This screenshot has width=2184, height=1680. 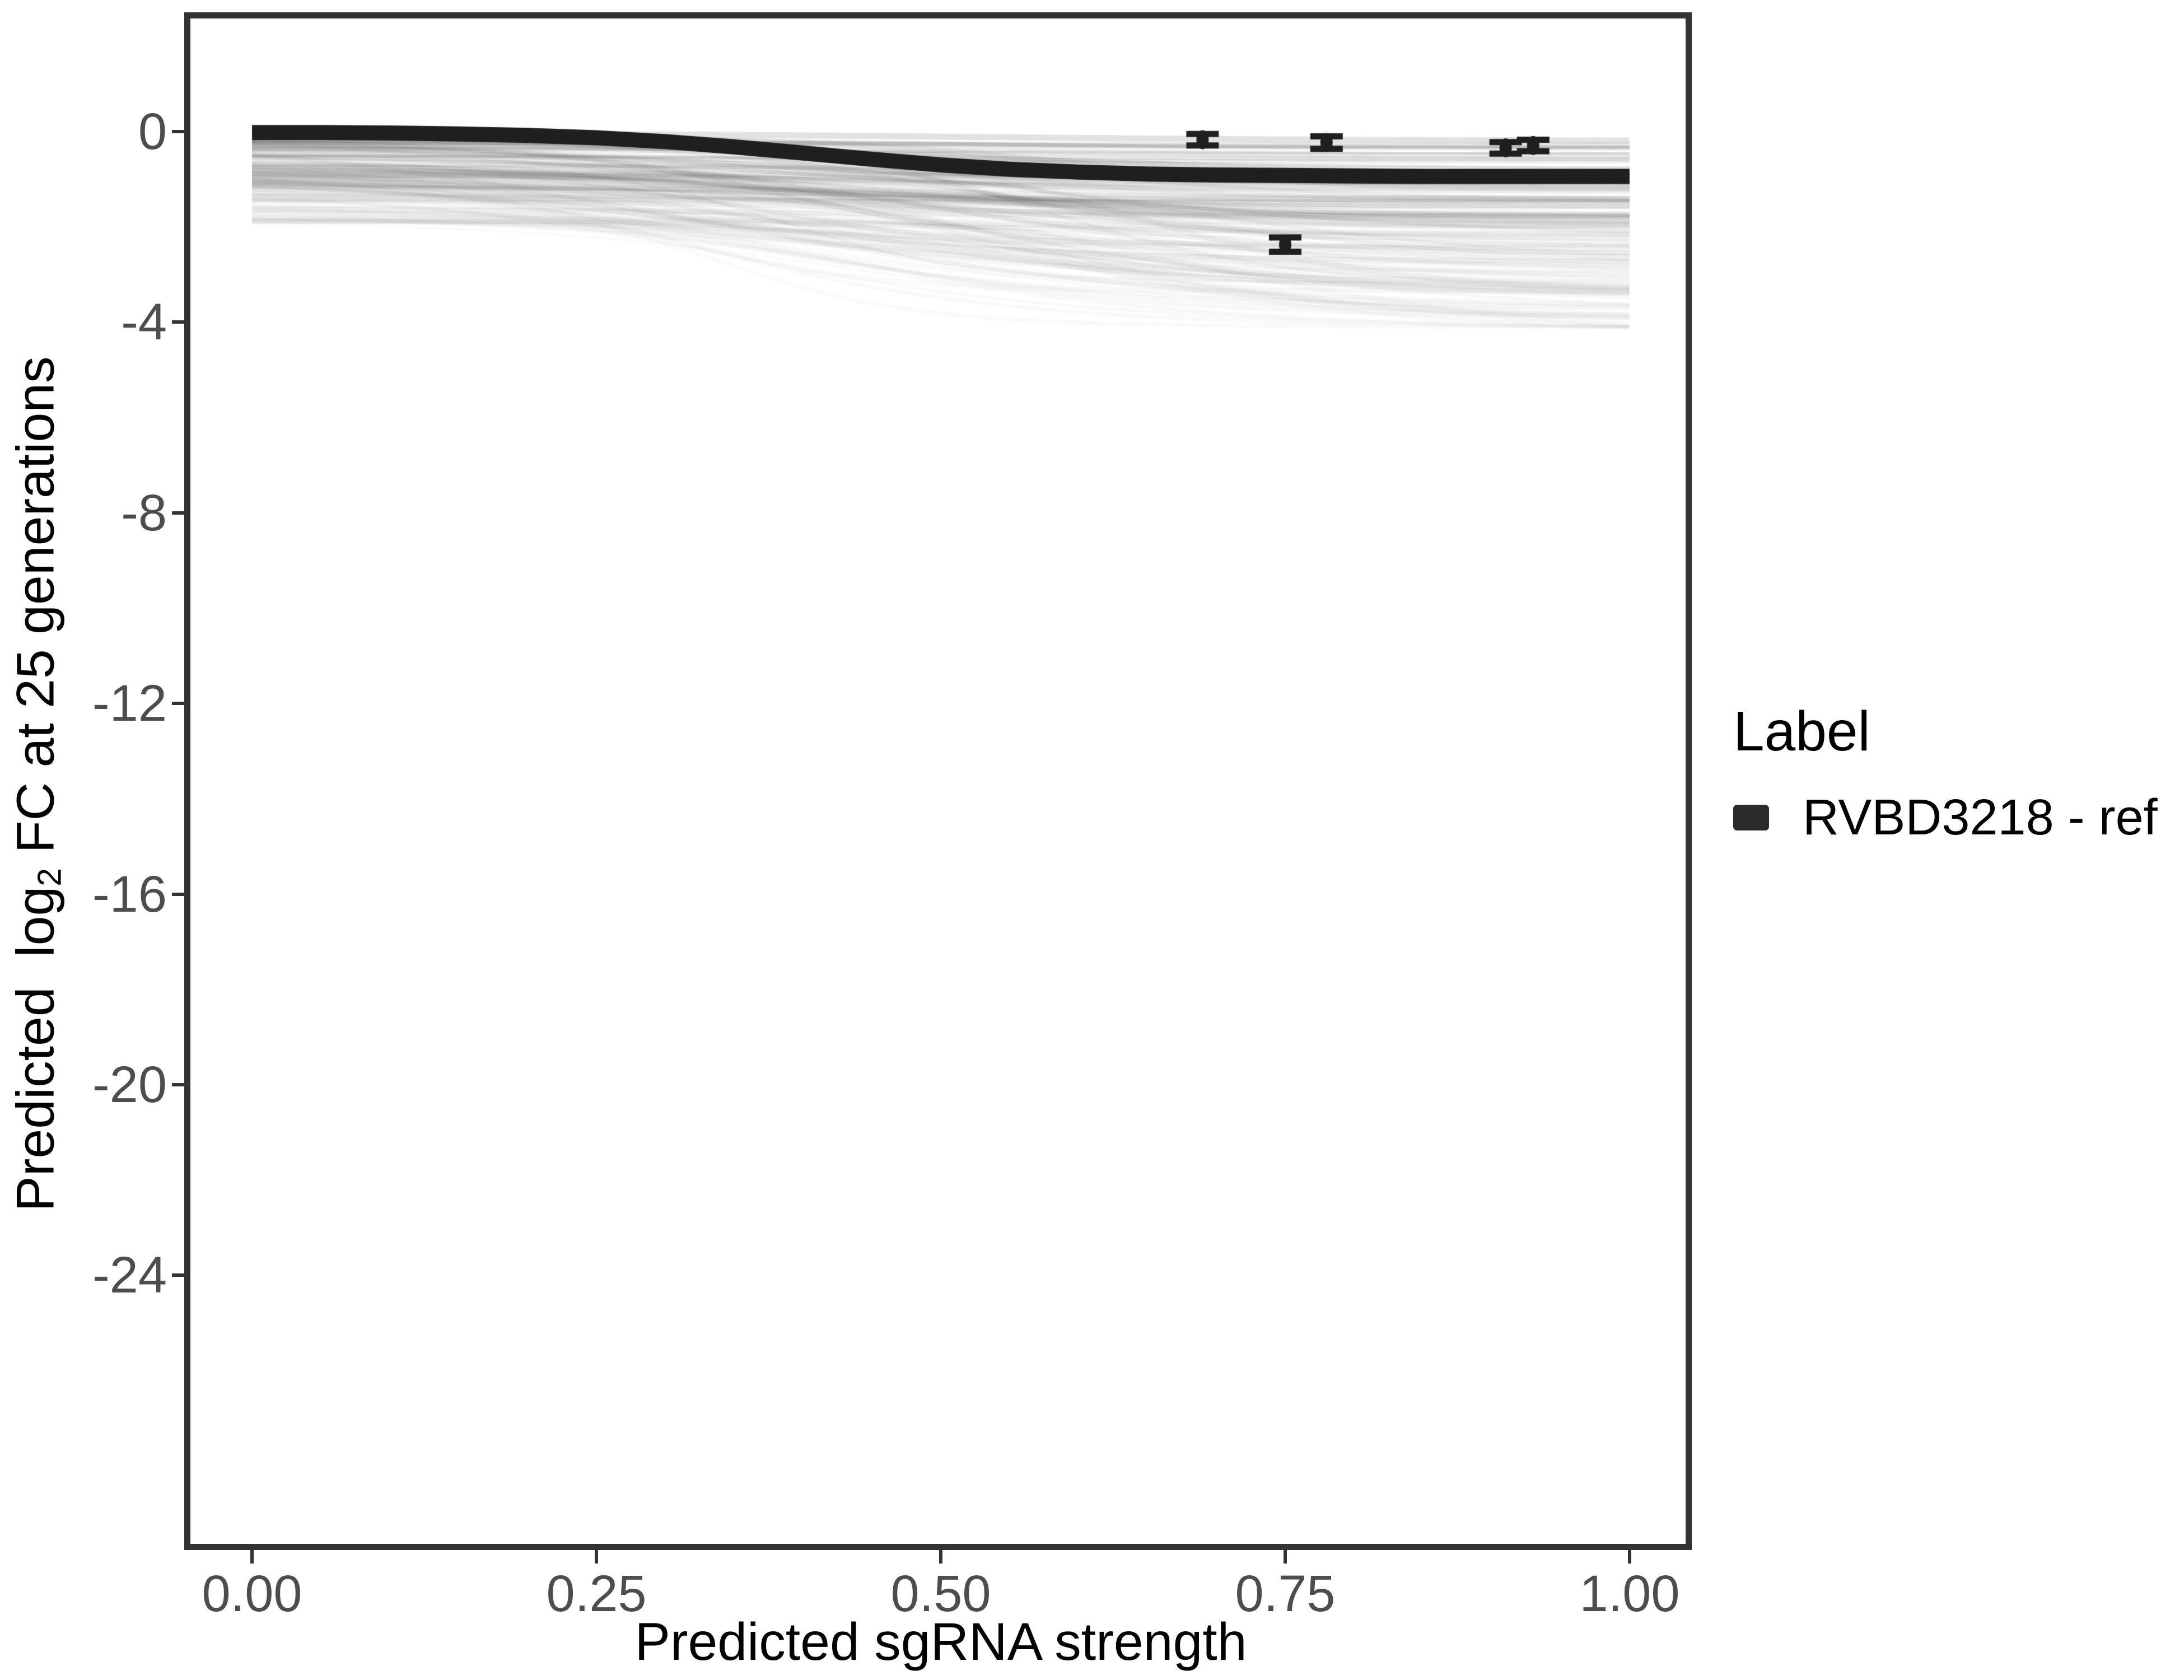 I want to click on y-axis-title-prefix: Predicted log, so click(x=36, y=1049).